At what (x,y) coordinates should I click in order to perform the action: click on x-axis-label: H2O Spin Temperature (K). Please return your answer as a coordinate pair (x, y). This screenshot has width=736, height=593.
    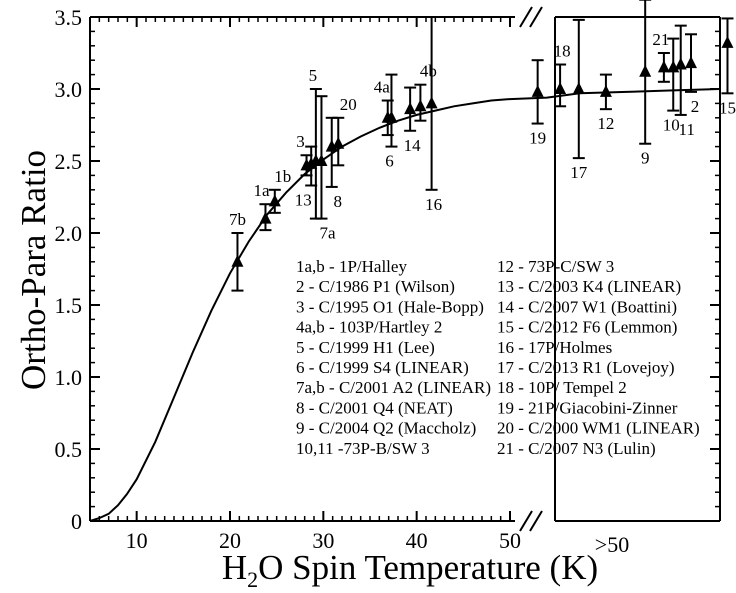
    Looking at the image, I should click on (410, 570).